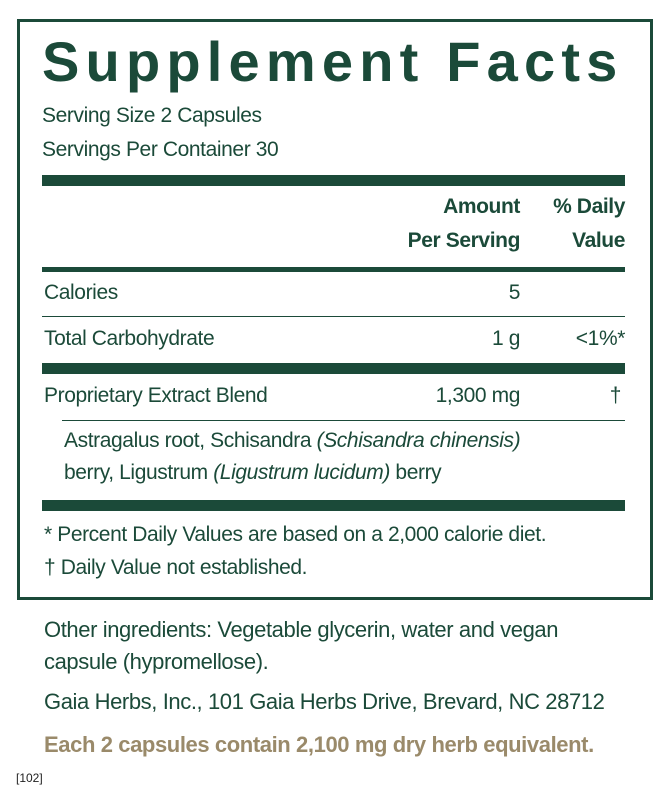  What do you see at coordinates (129, 338) in the screenshot?
I see `row-name: Total Carbohydrate` at bounding box center [129, 338].